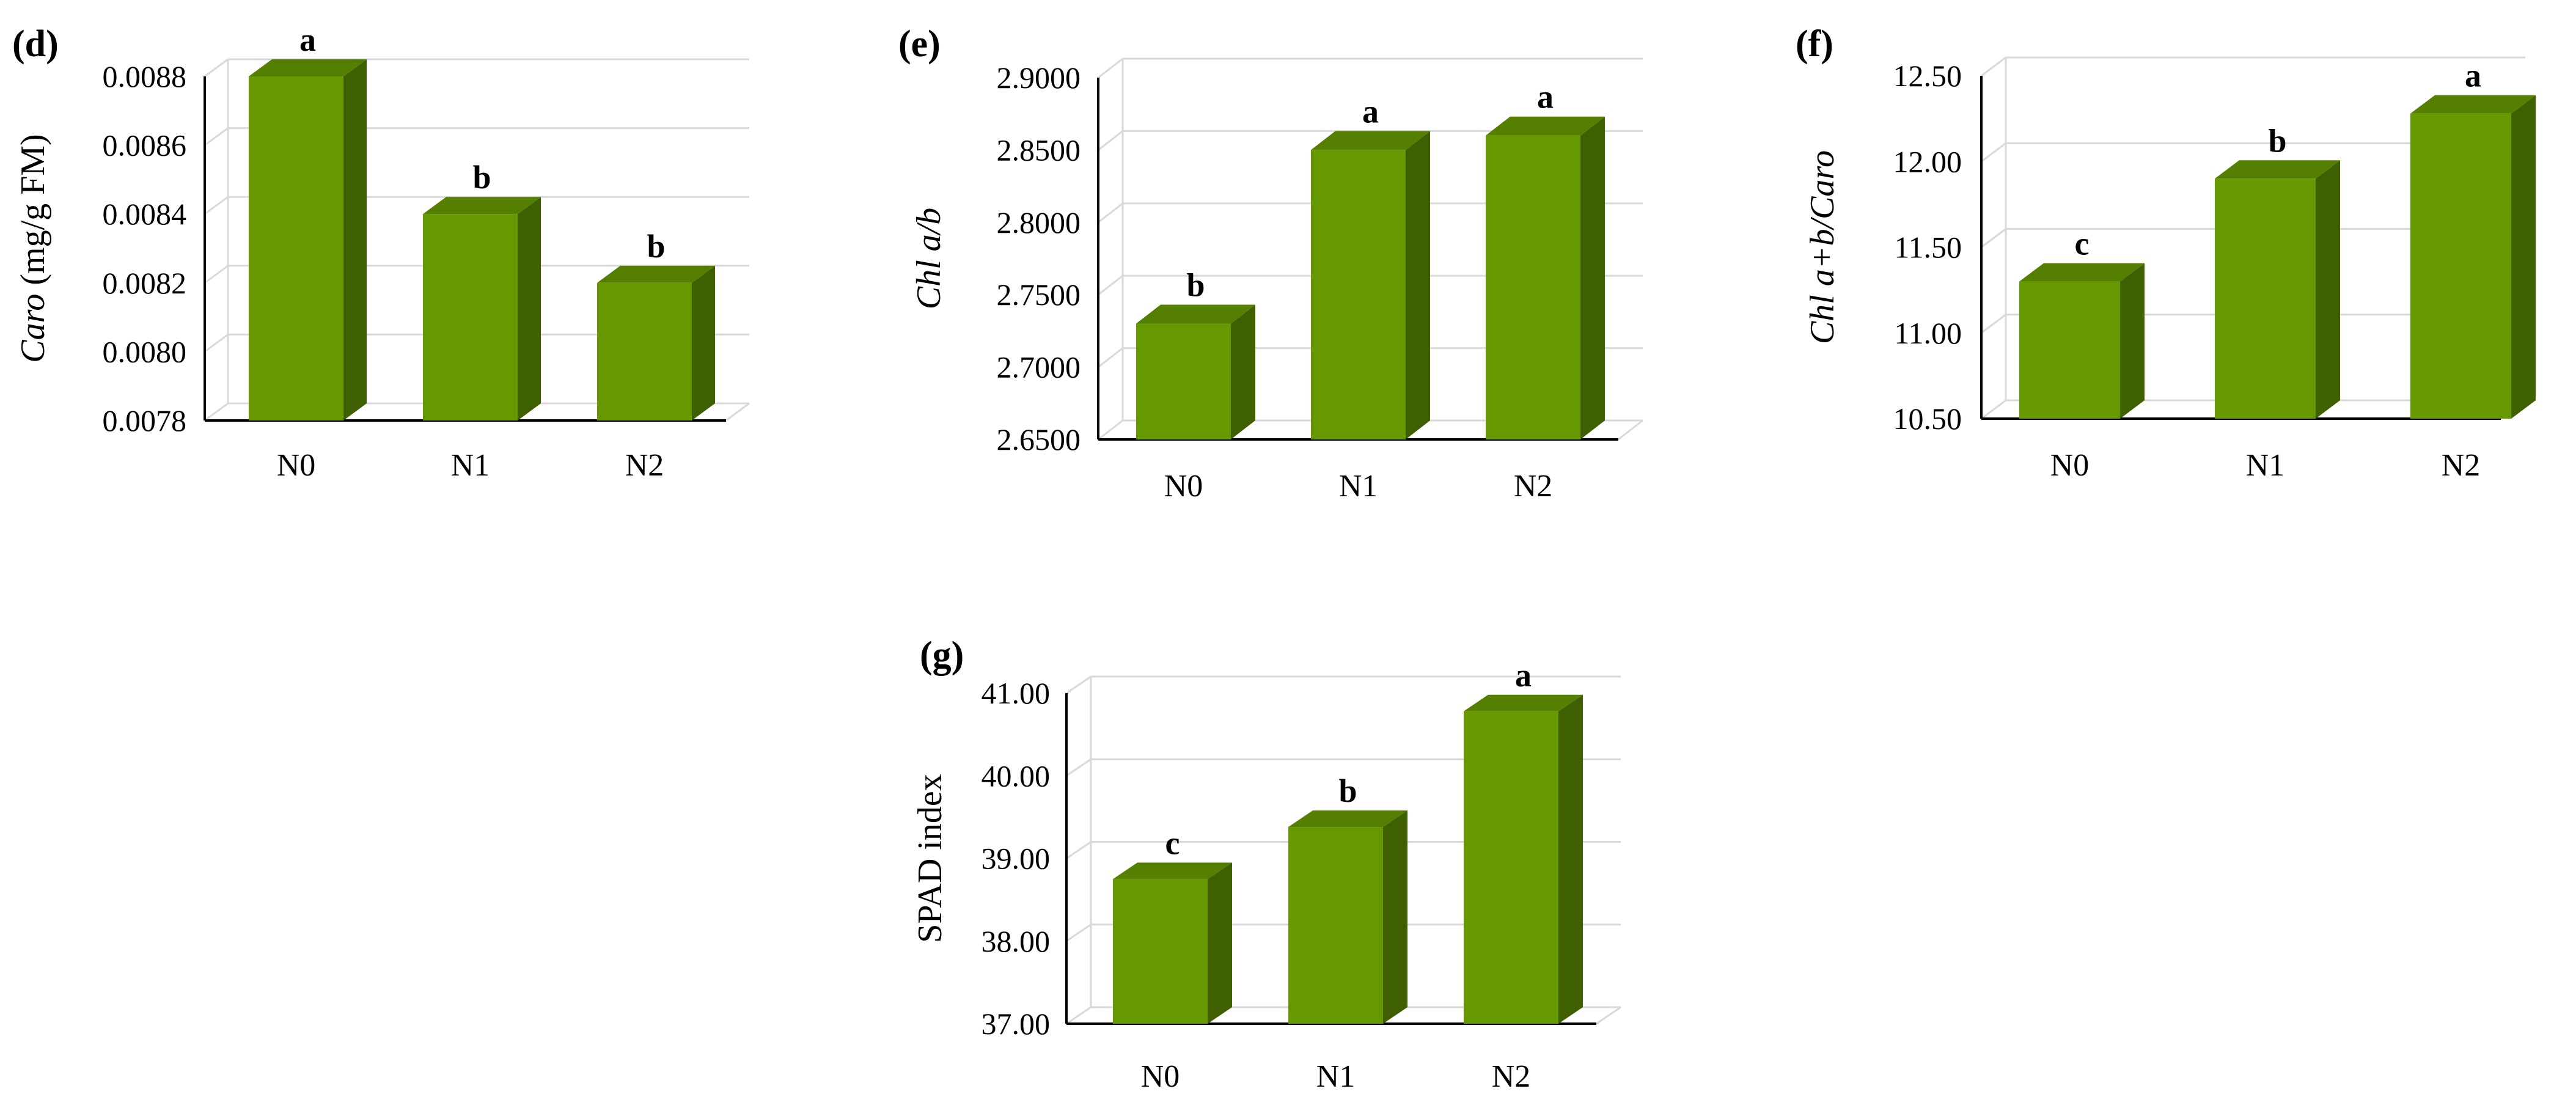 The height and width of the screenshot is (1105, 2576). Describe the element at coordinates (1822, 247) in the screenshot. I see `y-axis-title-italic: Chl a+b/Caro` at that location.